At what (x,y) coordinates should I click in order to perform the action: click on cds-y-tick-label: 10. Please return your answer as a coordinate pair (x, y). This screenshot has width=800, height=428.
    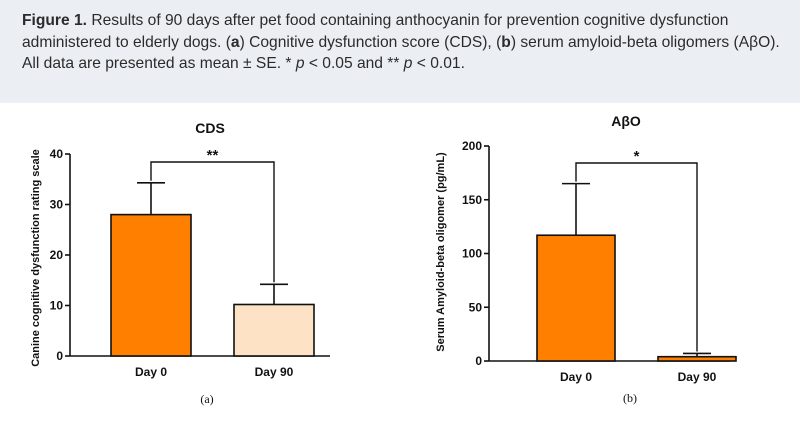
    Looking at the image, I should click on (57, 306).